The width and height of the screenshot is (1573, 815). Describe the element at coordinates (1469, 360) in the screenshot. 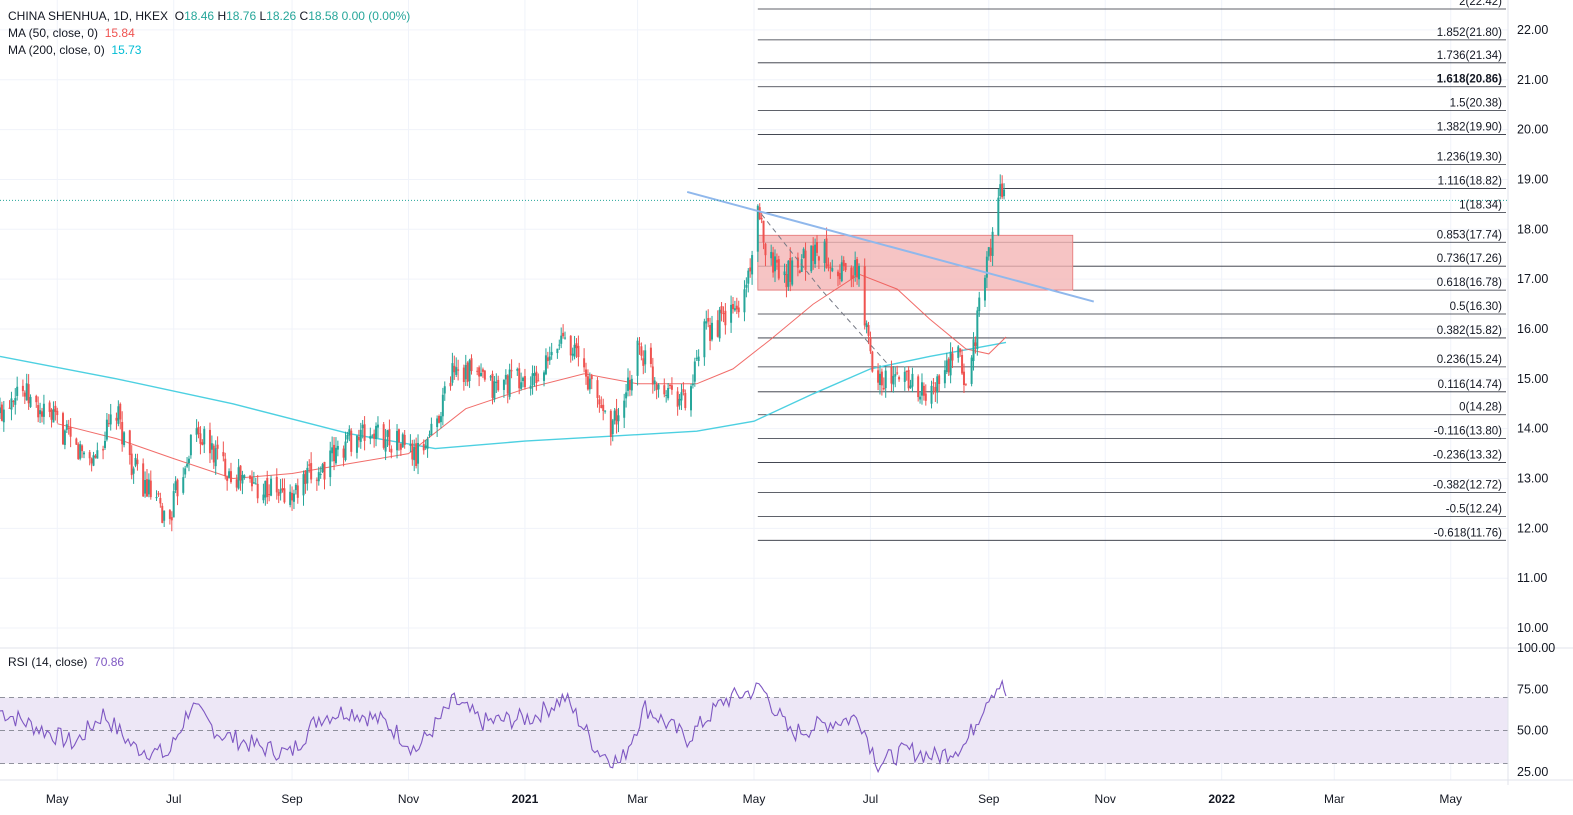

I see `fib-level-label: 0.236(15.24)` at that location.